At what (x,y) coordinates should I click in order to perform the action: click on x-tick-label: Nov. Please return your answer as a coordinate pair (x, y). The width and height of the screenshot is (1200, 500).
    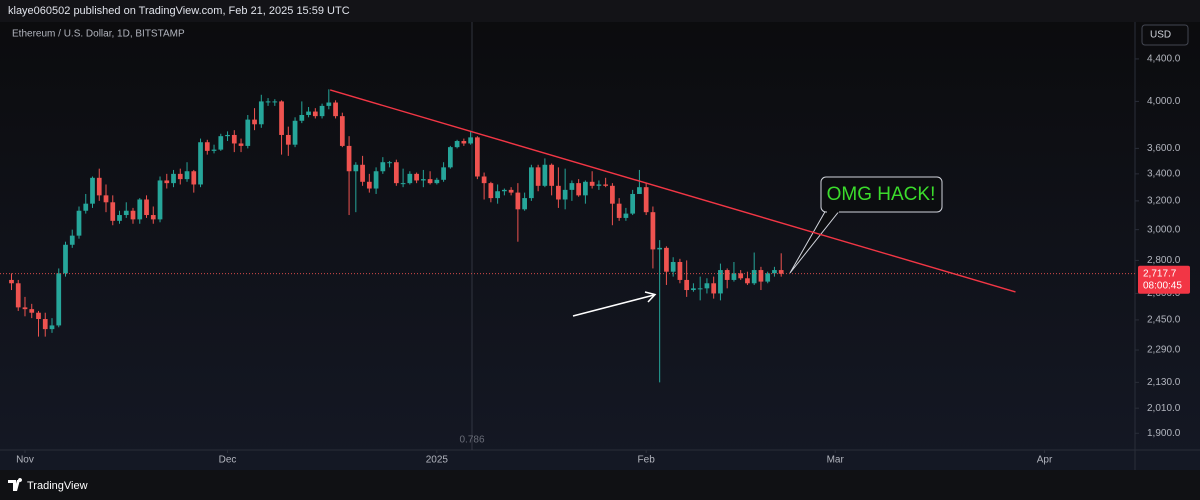
    Looking at the image, I should click on (25, 460).